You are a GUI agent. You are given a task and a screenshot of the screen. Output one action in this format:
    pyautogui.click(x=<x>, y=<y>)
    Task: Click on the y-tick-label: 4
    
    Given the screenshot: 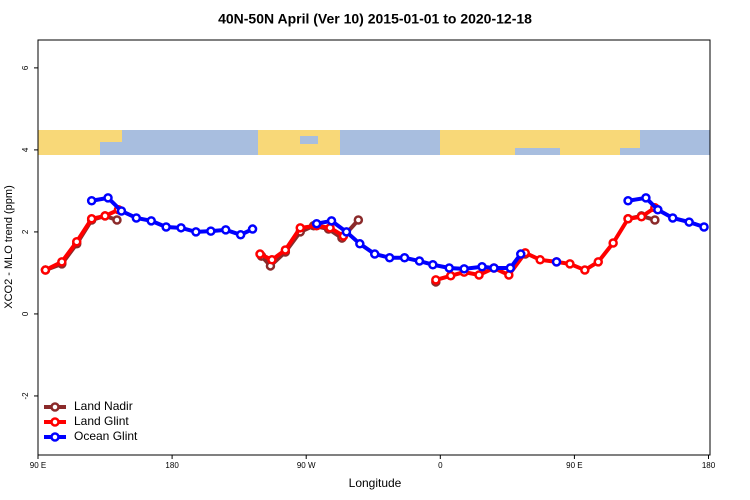 What is the action you would take?
    pyautogui.click(x=25, y=149)
    